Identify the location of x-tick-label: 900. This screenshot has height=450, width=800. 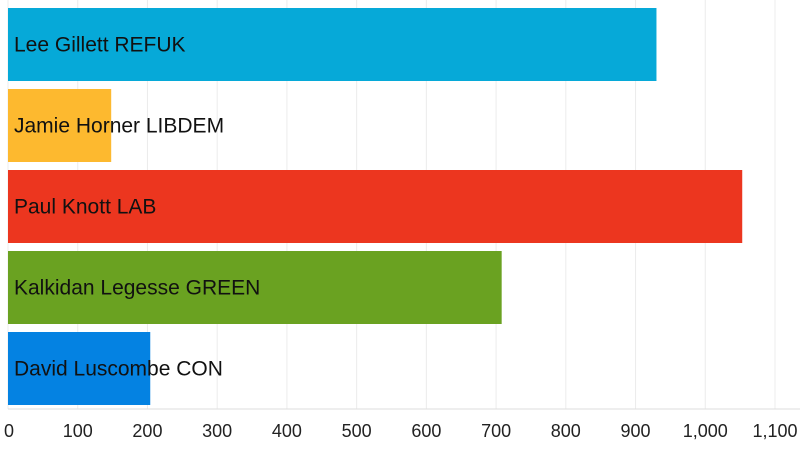
(636, 431).